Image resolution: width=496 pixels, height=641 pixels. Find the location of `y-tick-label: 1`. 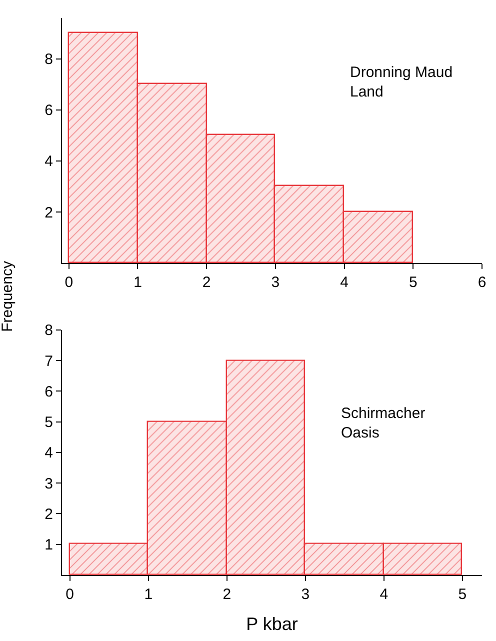

y-tick-label: 1 is located at coordinates (48, 545).